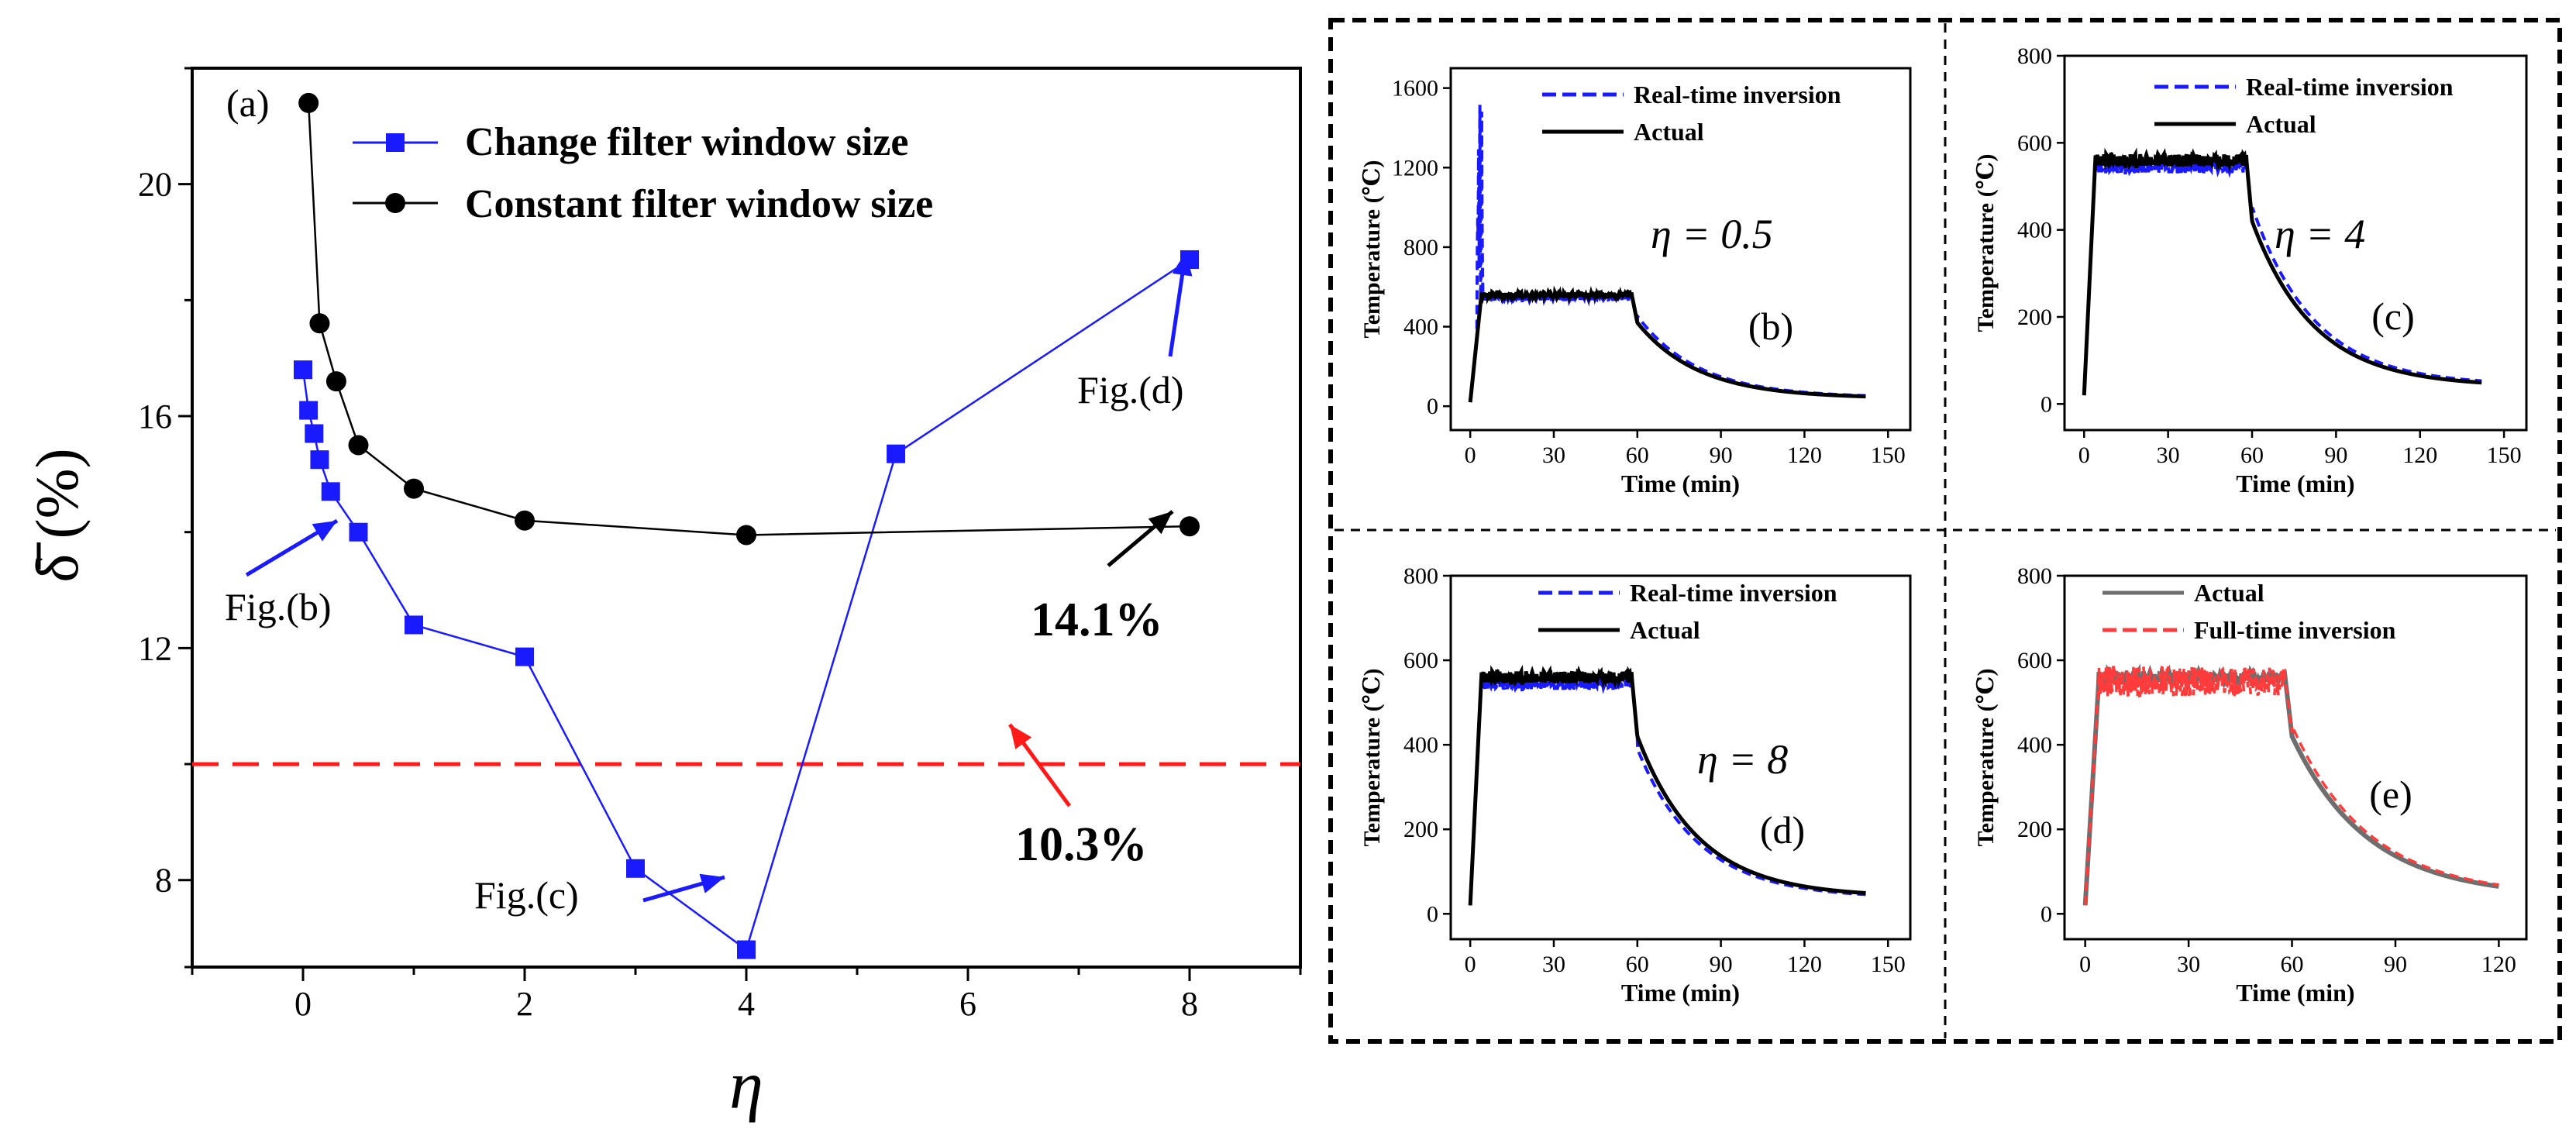  What do you see at coordinates (2295, 630) in the screenshot?
I see `legend-label: Full-time inversion` at bounding box center [2295, 630].